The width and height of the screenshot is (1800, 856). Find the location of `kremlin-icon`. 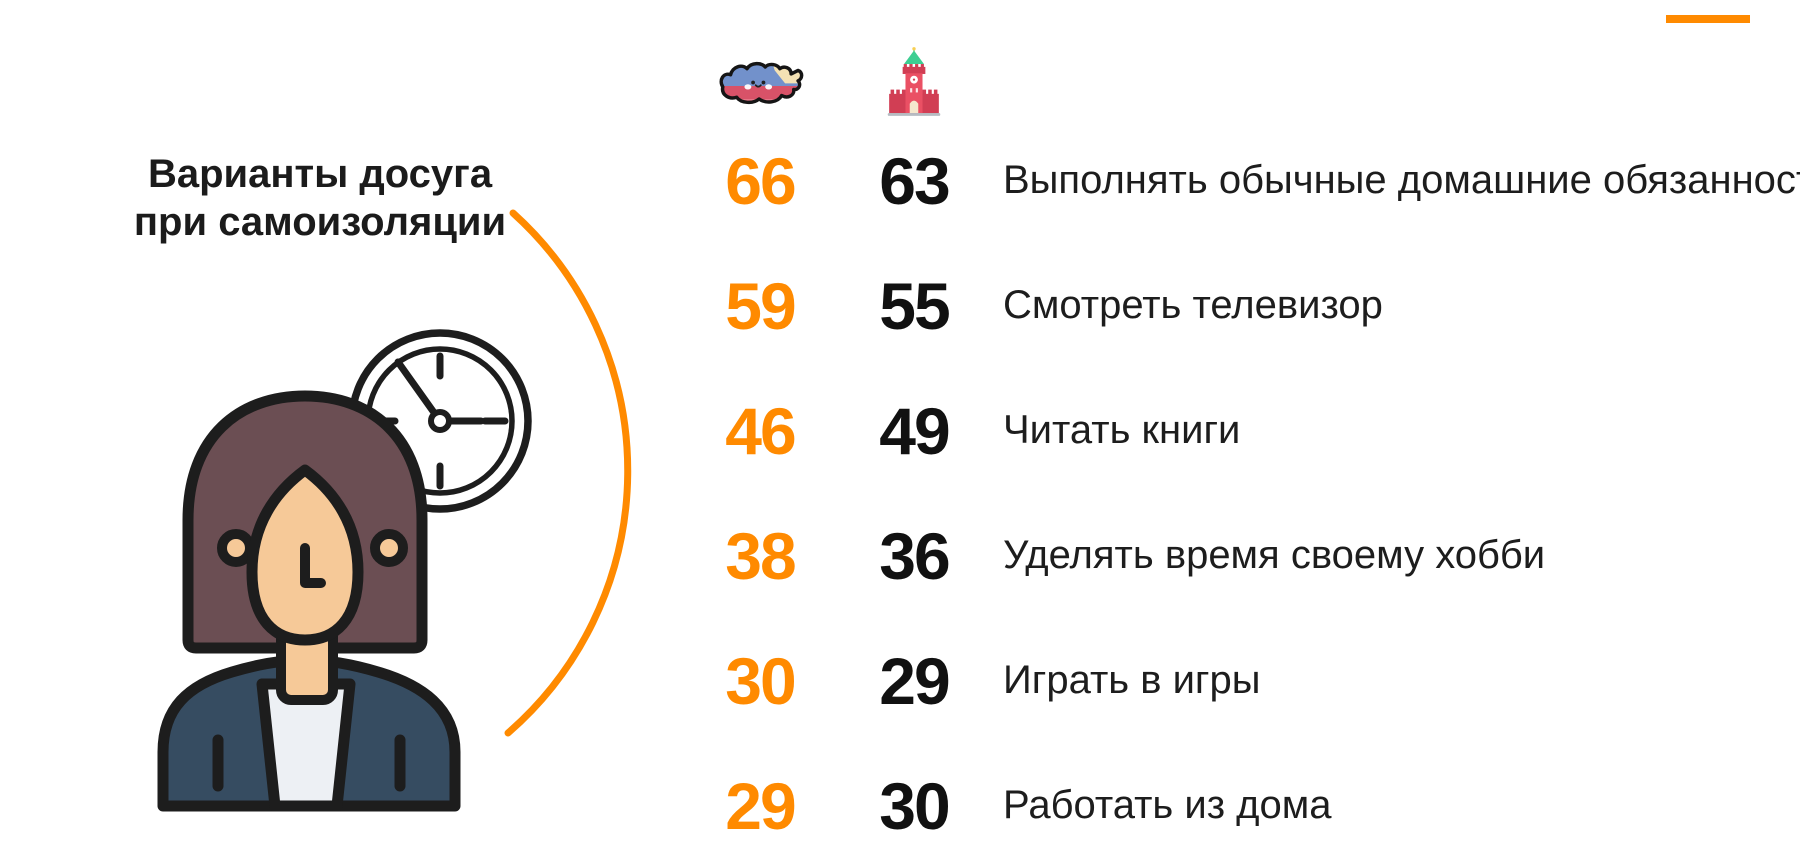

kremlin-icon is located at coordinates (914, 81).